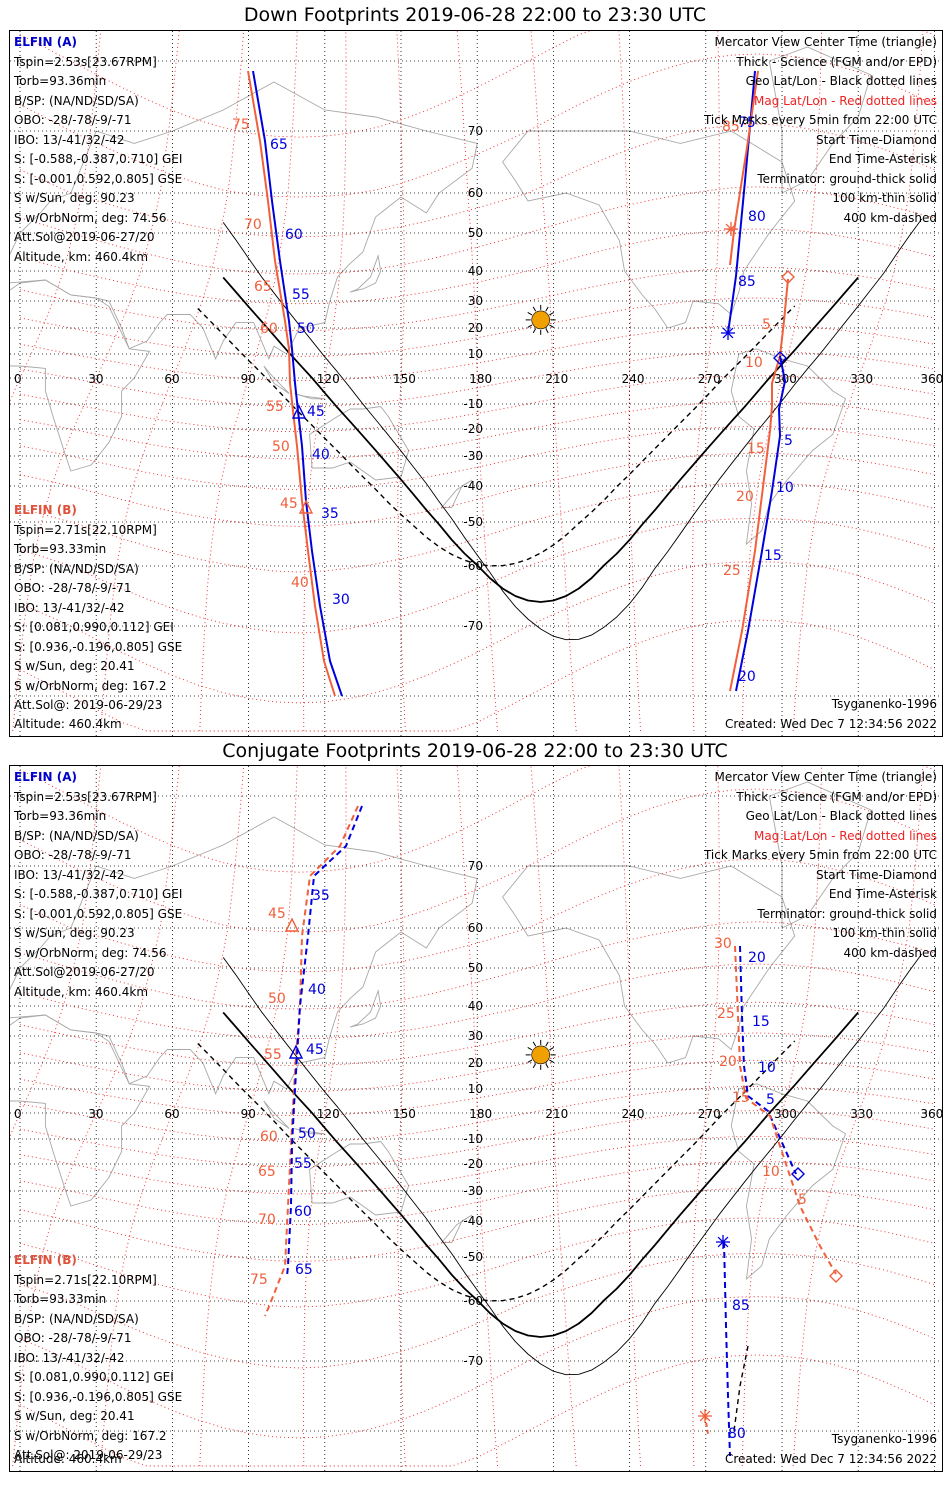 This screenshot has width=950, height=1500. Describe the element at coordinates (785, 1110) in the screenshot. I see `track-b-east-north` at that location.